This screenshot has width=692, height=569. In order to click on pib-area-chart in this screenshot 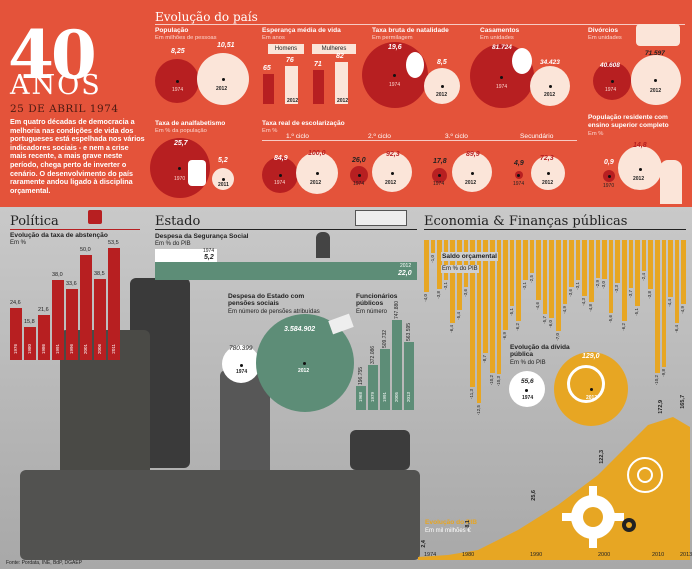, I will do `click(554, 488)`.